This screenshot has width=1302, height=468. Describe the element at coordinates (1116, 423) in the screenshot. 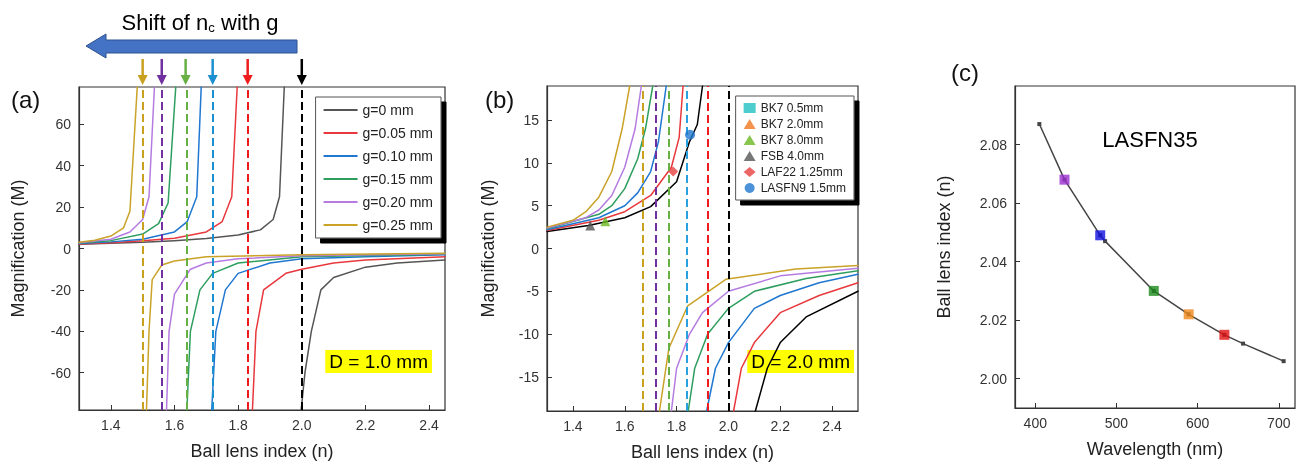

I see `x-tick-label: 500` at that location.